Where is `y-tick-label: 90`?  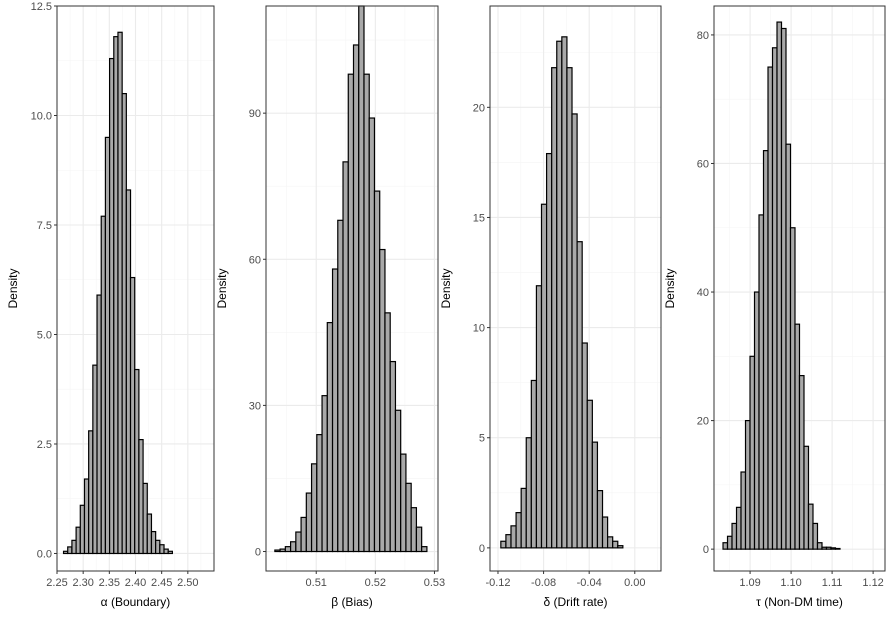 y-tick-label: 90 is located at coordinates (255, 114).